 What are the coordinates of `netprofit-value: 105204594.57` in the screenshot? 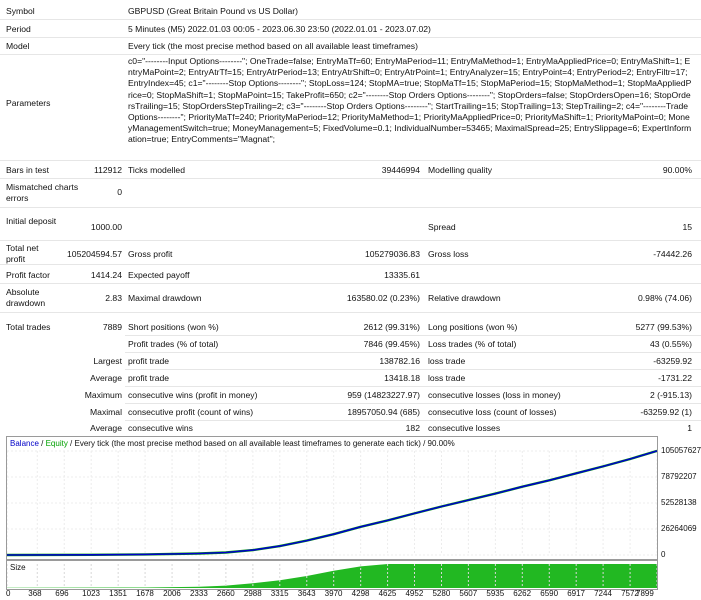 It's located at (94, 254).